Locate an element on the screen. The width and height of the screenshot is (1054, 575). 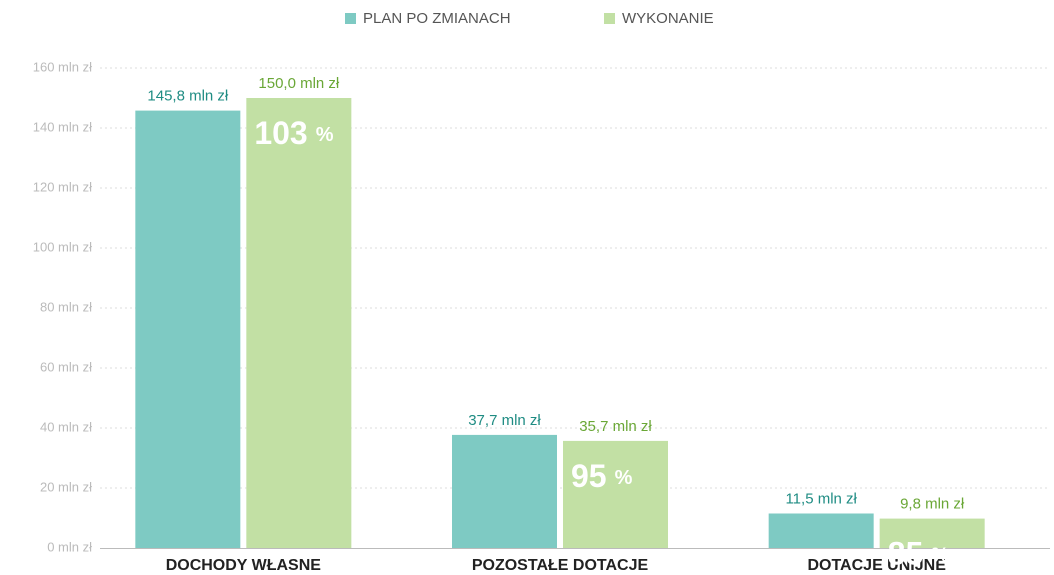
percent-label: 85% is located at coordinates (919, 554).